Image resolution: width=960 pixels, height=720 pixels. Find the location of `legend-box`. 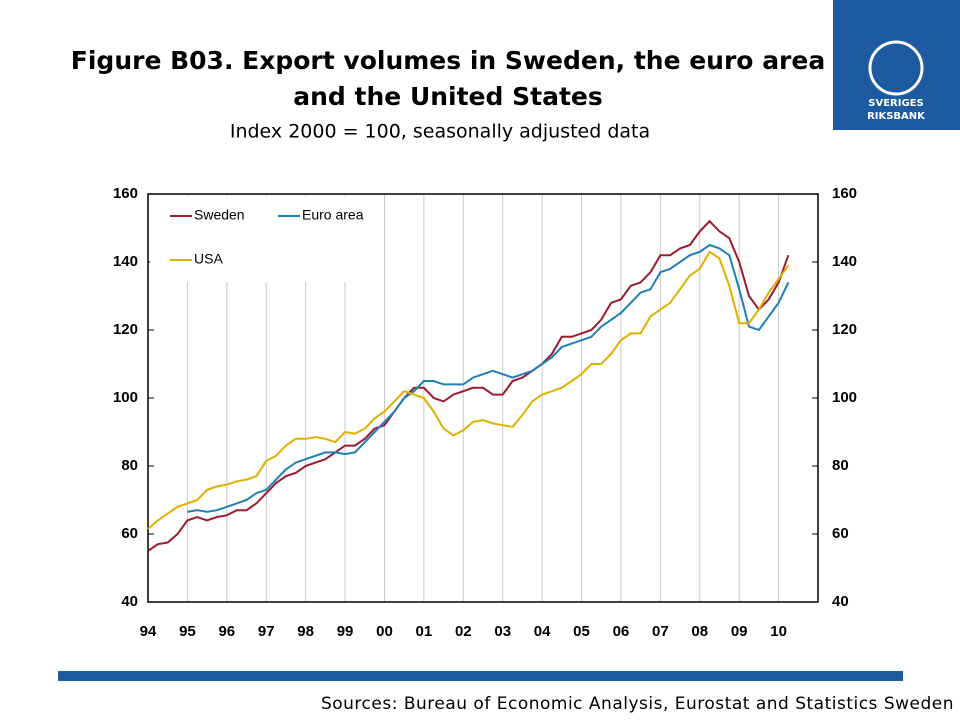

legend-box is located at coordinates (267, 239).